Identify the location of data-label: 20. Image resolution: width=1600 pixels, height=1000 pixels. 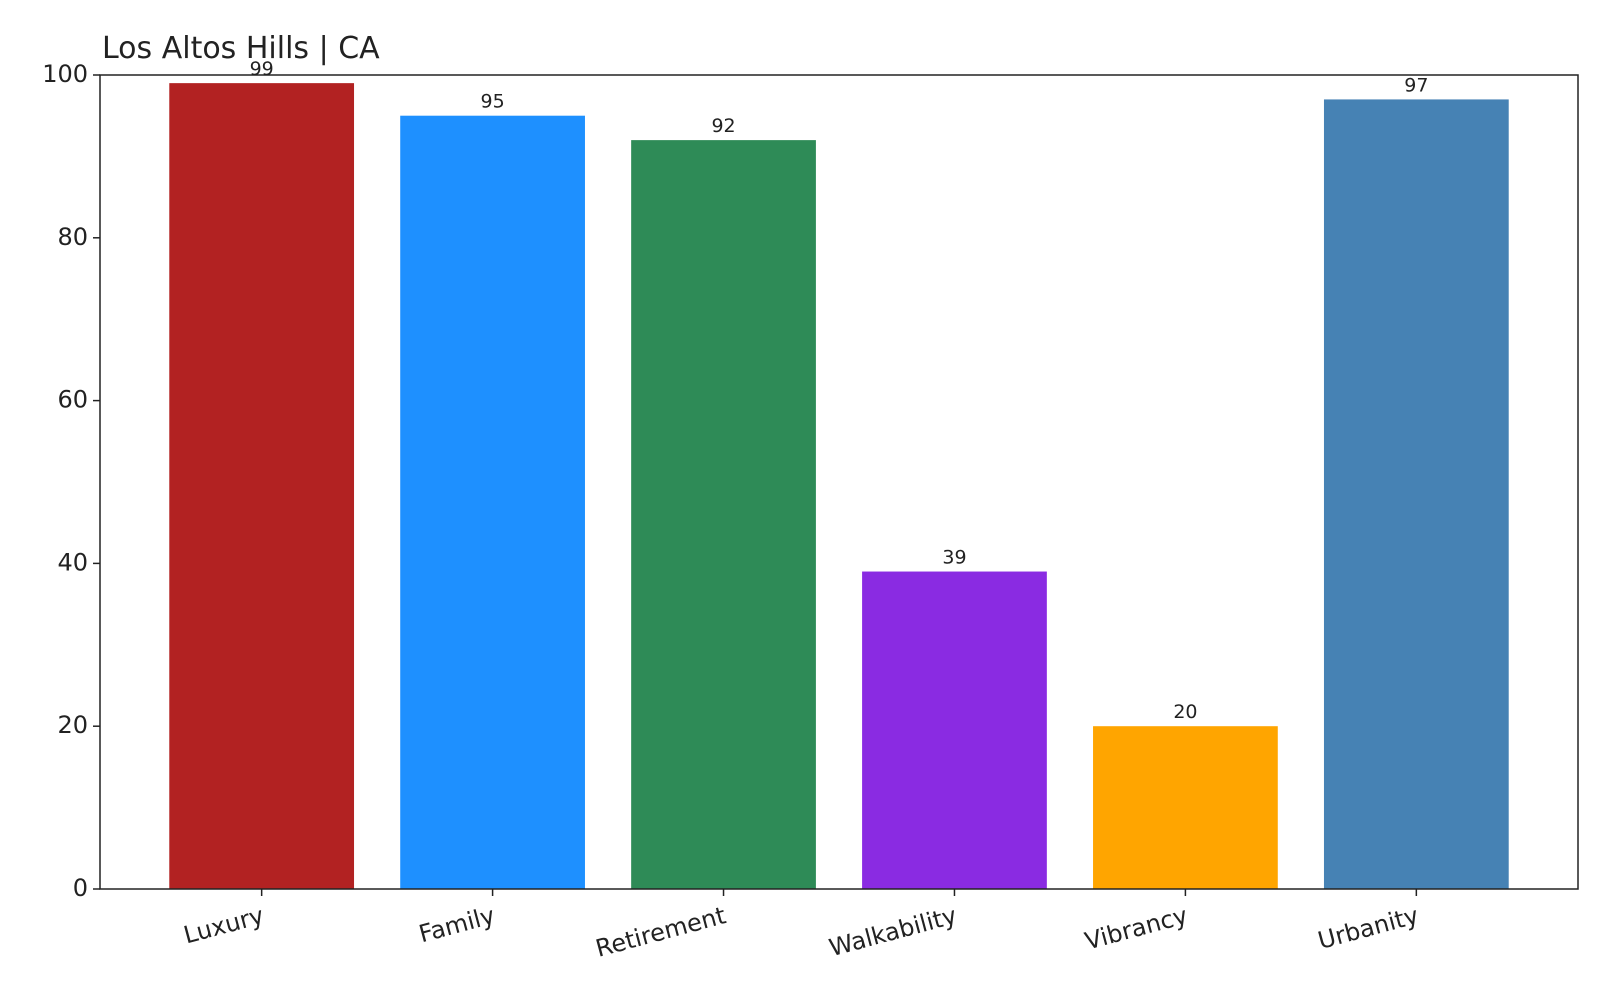
(1185, 712).